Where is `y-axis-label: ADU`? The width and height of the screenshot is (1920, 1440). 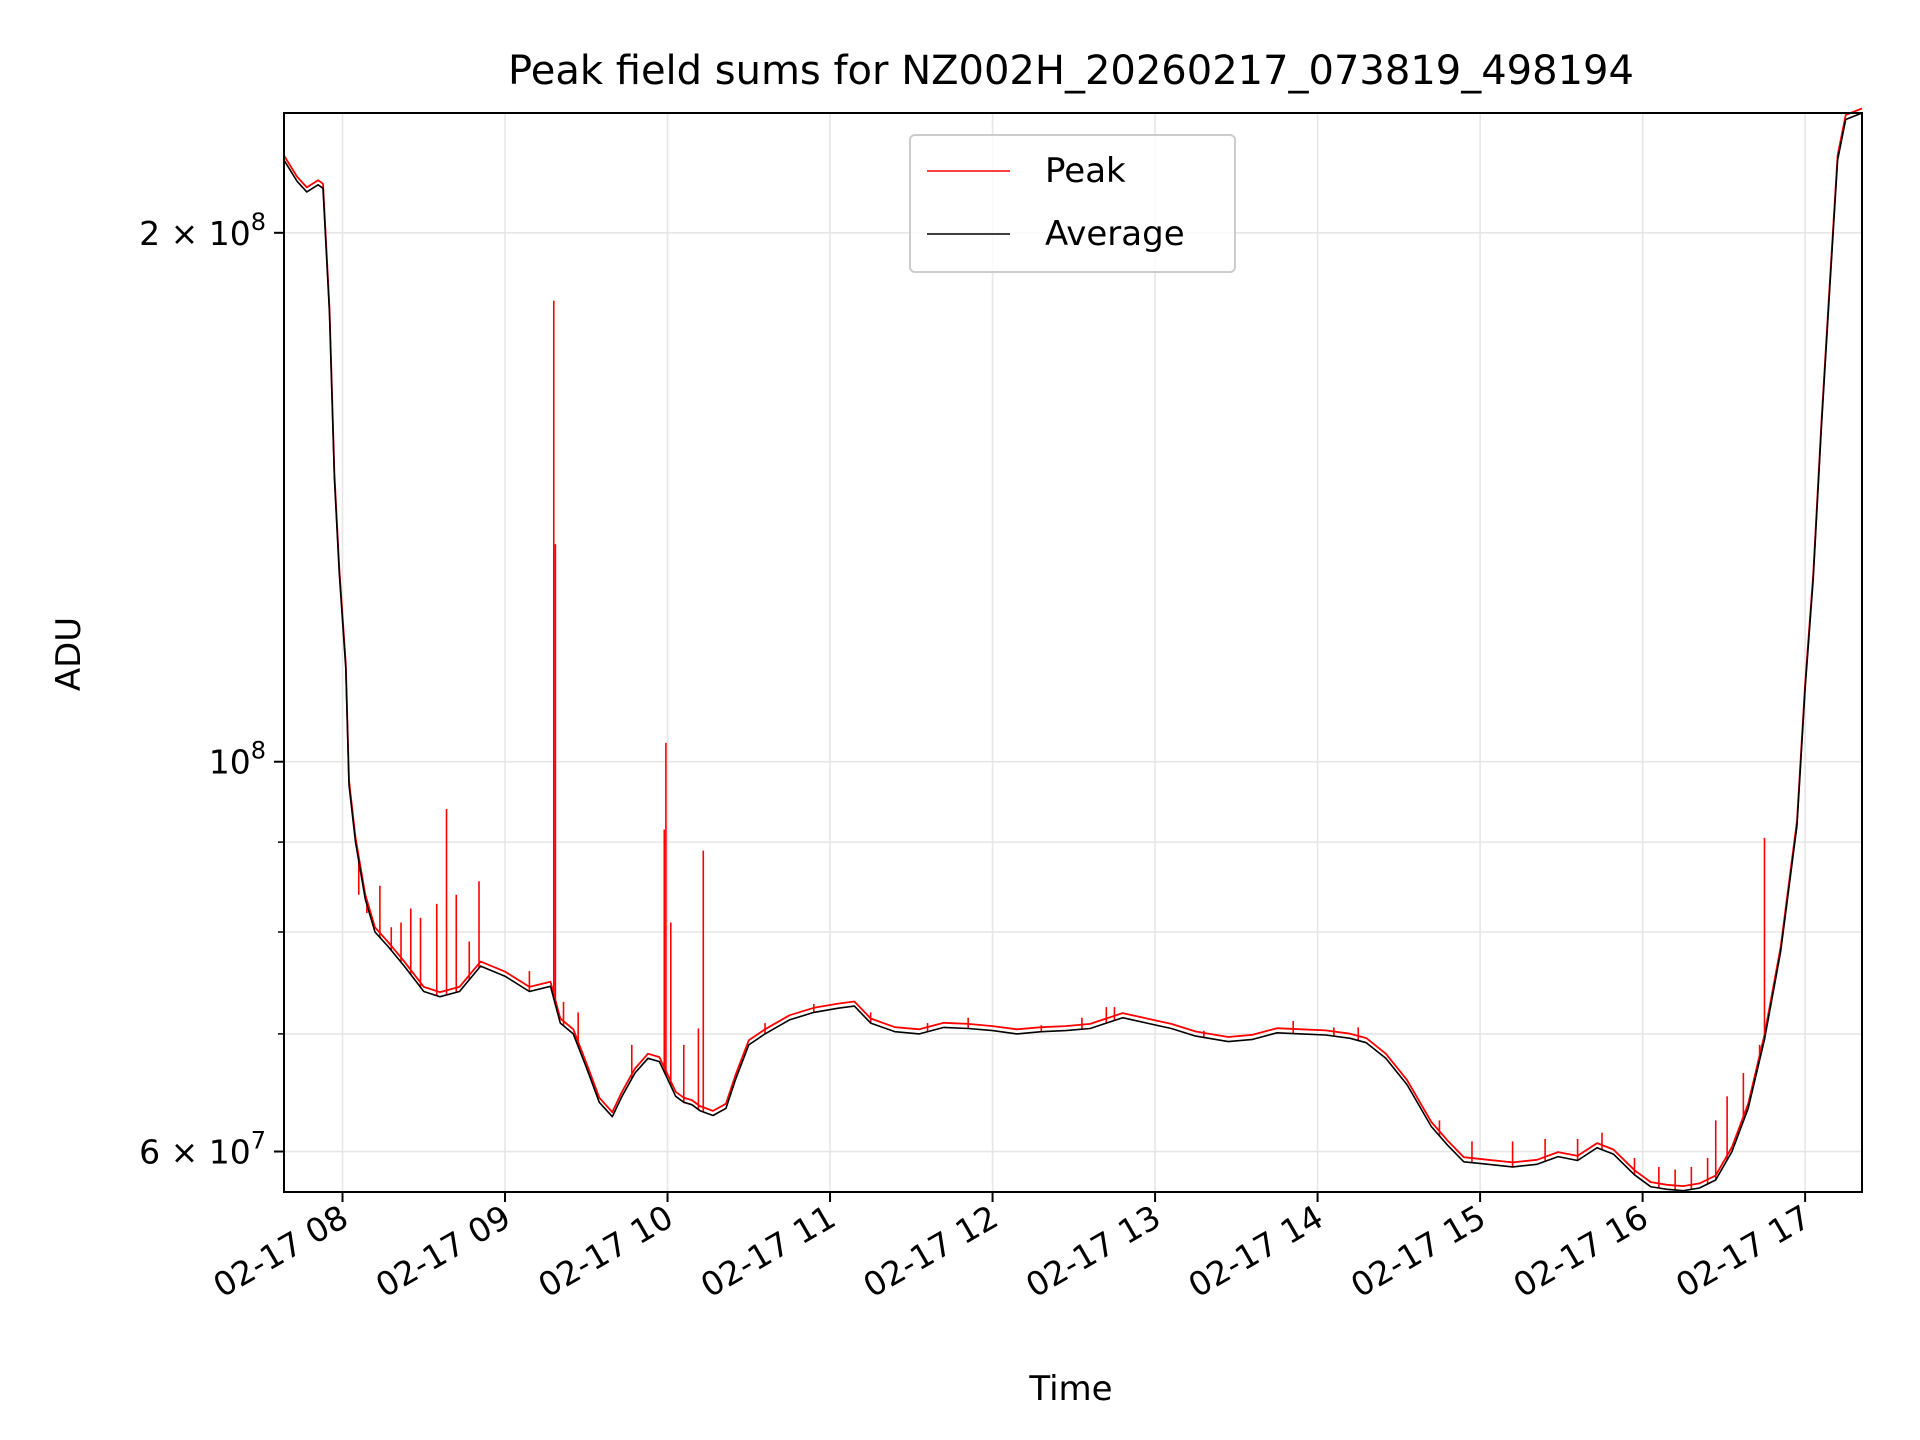 y-axis-label: ADU is located at coordinates (69, 654).